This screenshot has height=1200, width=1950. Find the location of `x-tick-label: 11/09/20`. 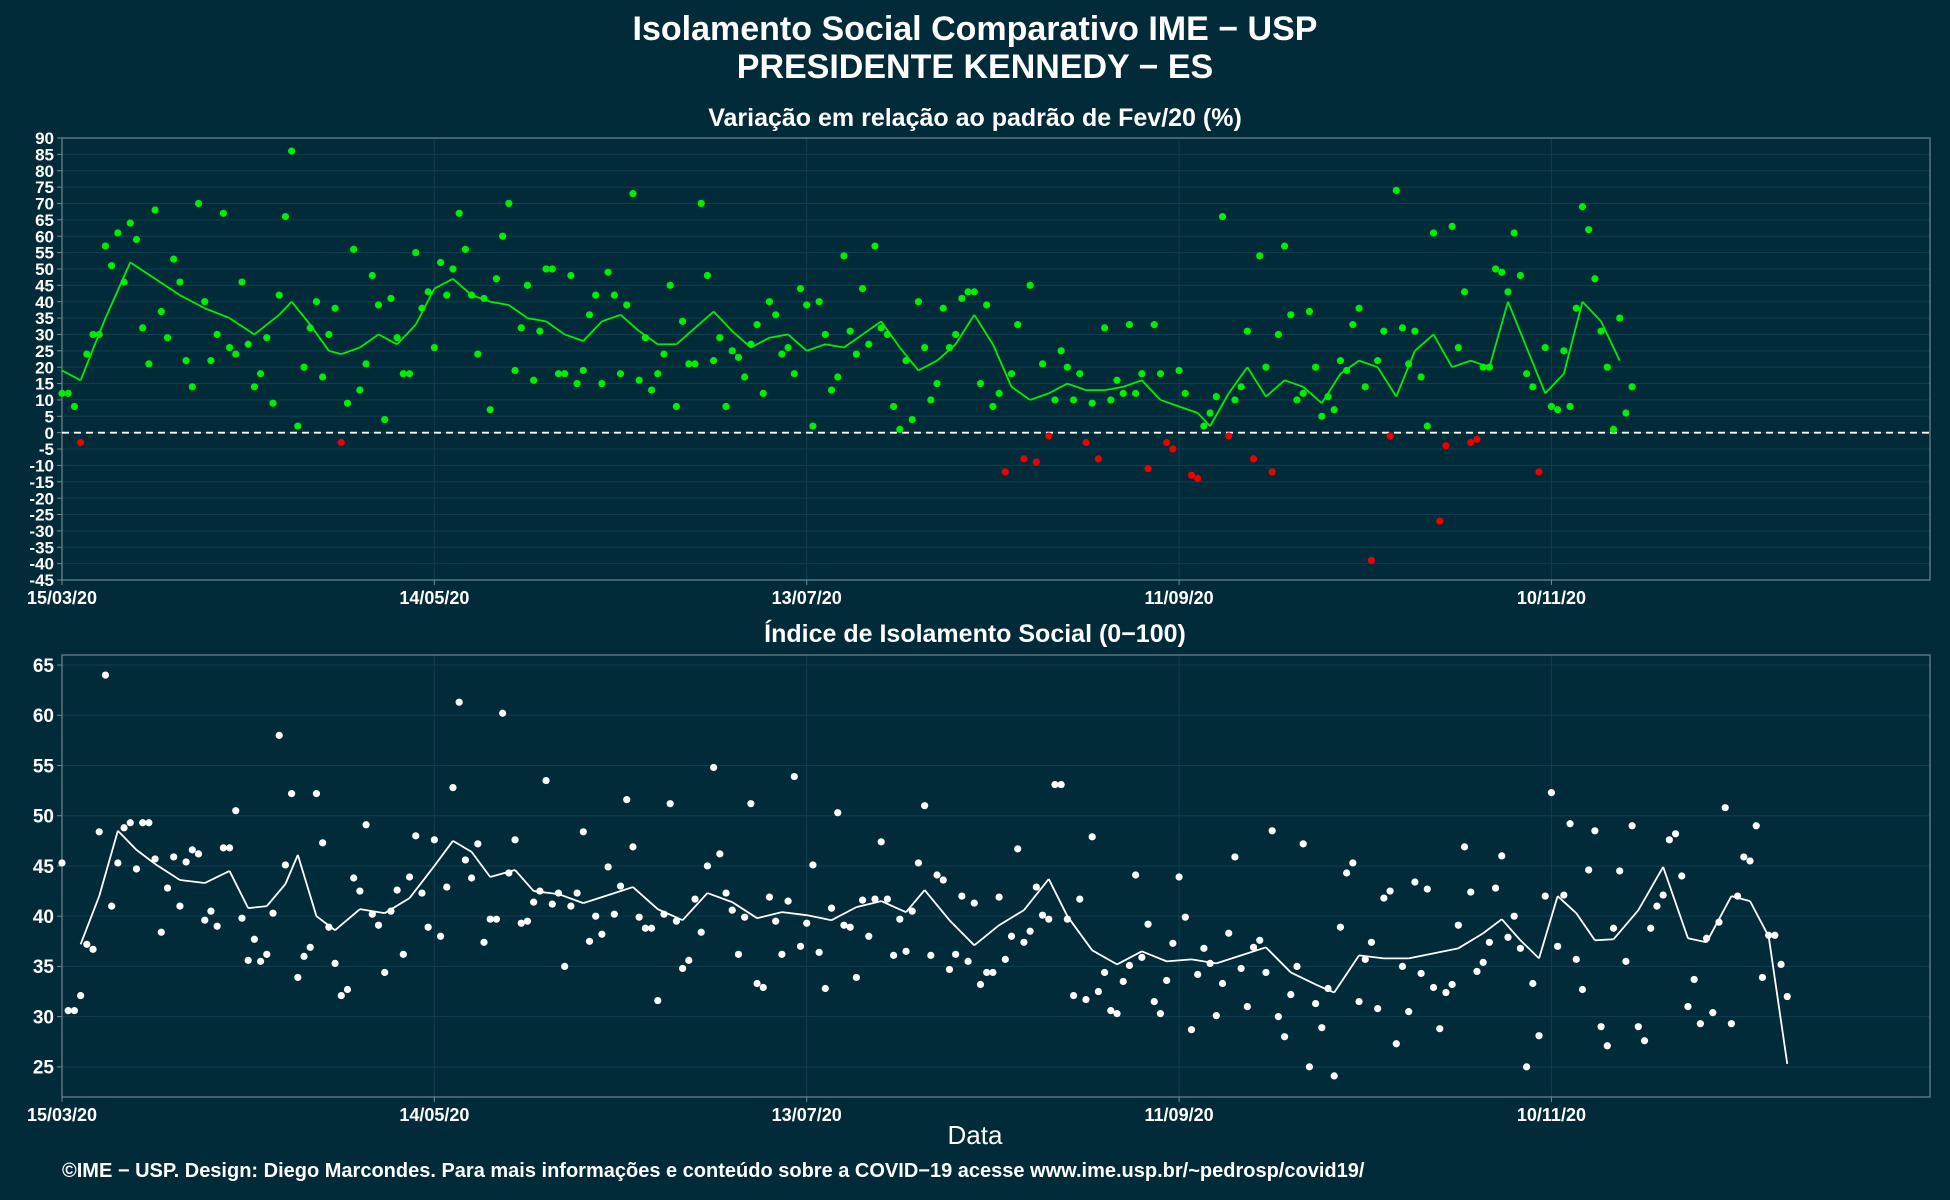

x-tick-label: 11/09/20 is located at coordinates (1179, 1115).